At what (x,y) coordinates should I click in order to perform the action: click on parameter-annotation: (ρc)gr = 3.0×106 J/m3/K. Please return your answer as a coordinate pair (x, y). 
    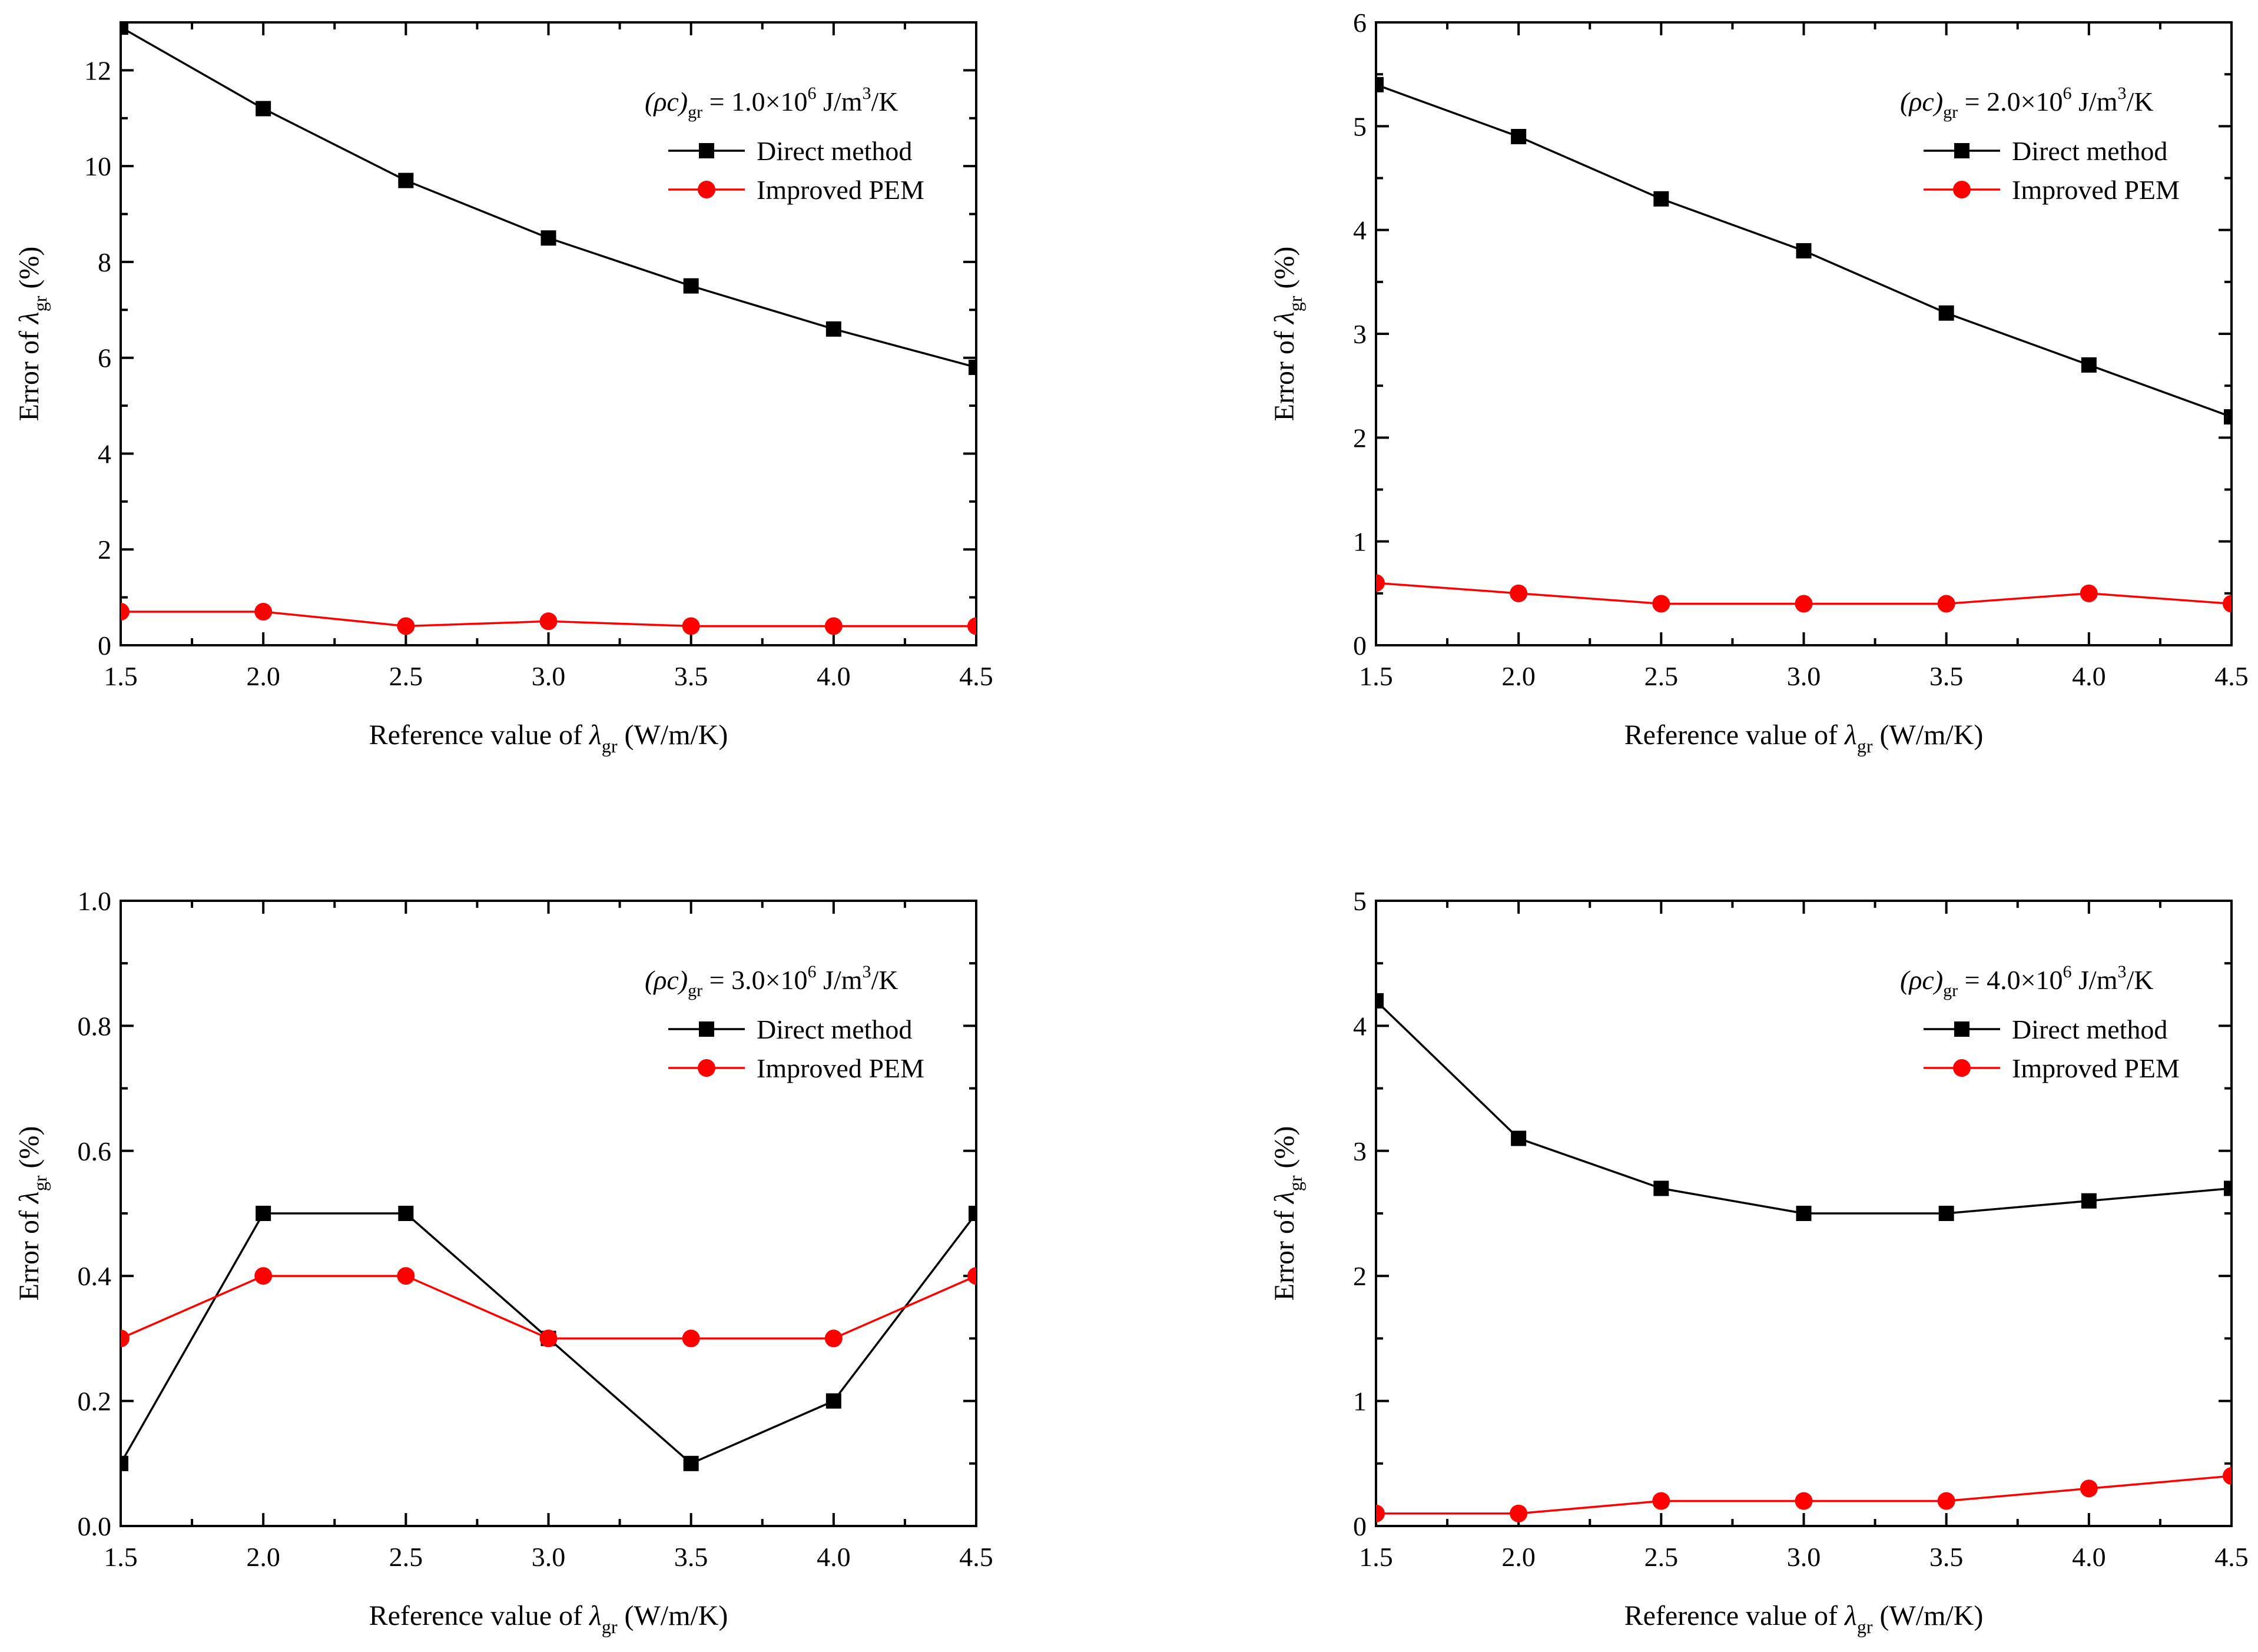
    Looking at the image, I should click on (771, 981).